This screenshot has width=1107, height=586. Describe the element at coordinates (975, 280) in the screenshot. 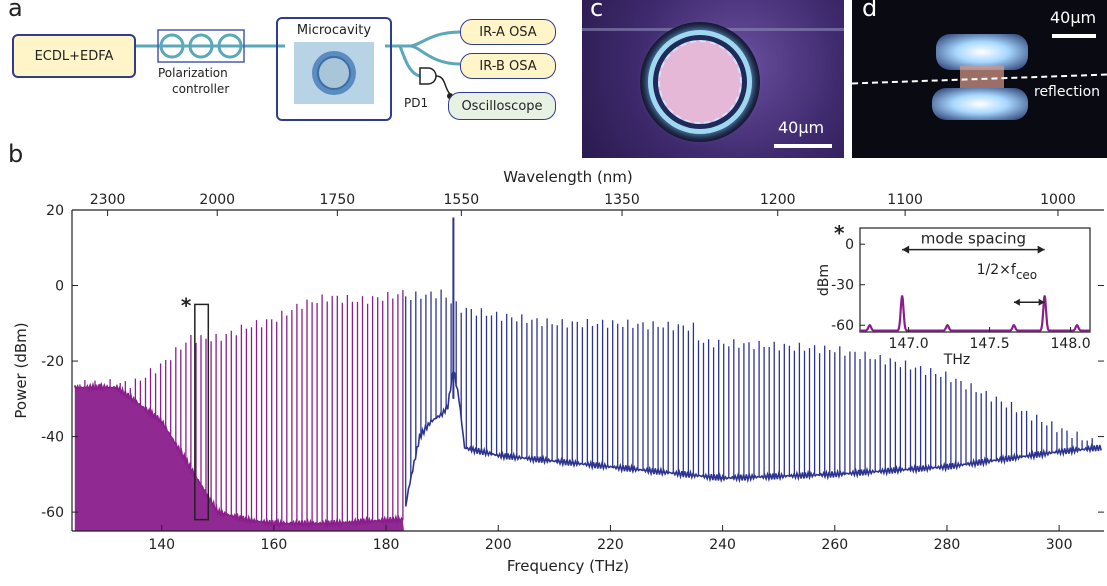

I see `inset-frame` at that location.